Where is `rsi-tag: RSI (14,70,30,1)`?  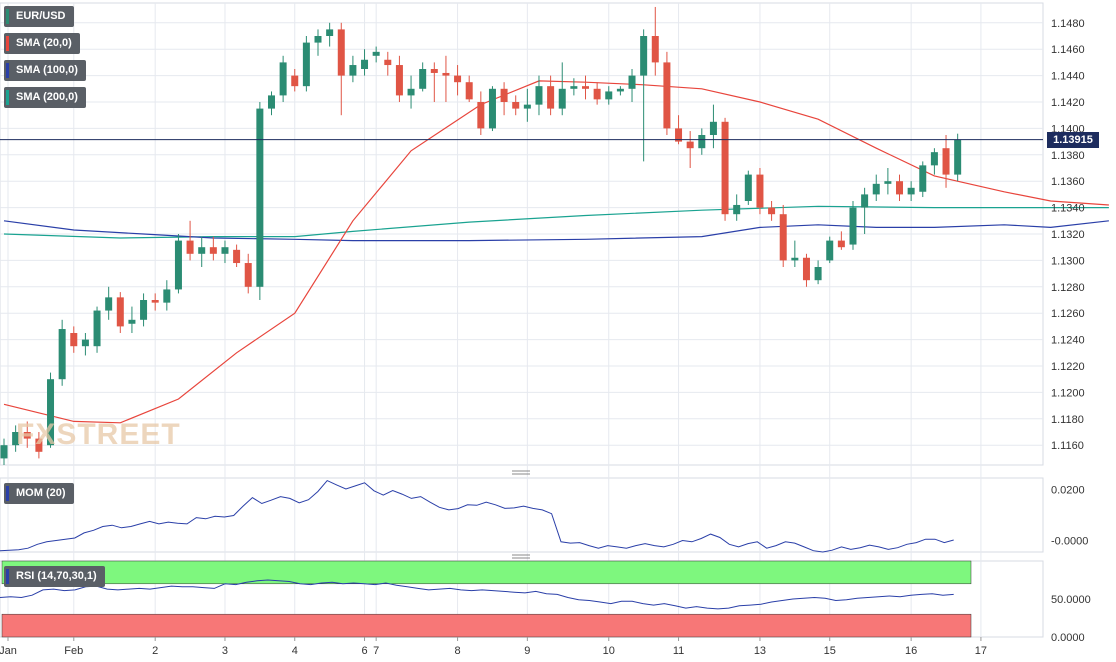
rsi-tag: RSI (14,70,30,1) is located at coordinates (54, 576).